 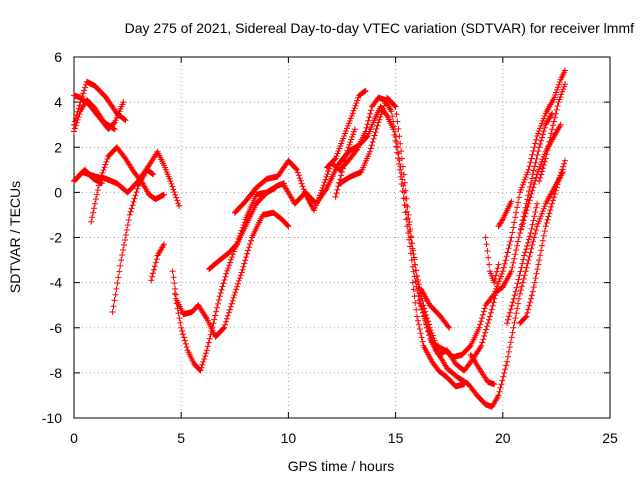 I want to click on y-tick-labels: -10 -8 -6 -4 -2 0 2 4 6, so click(x=52, y=237).